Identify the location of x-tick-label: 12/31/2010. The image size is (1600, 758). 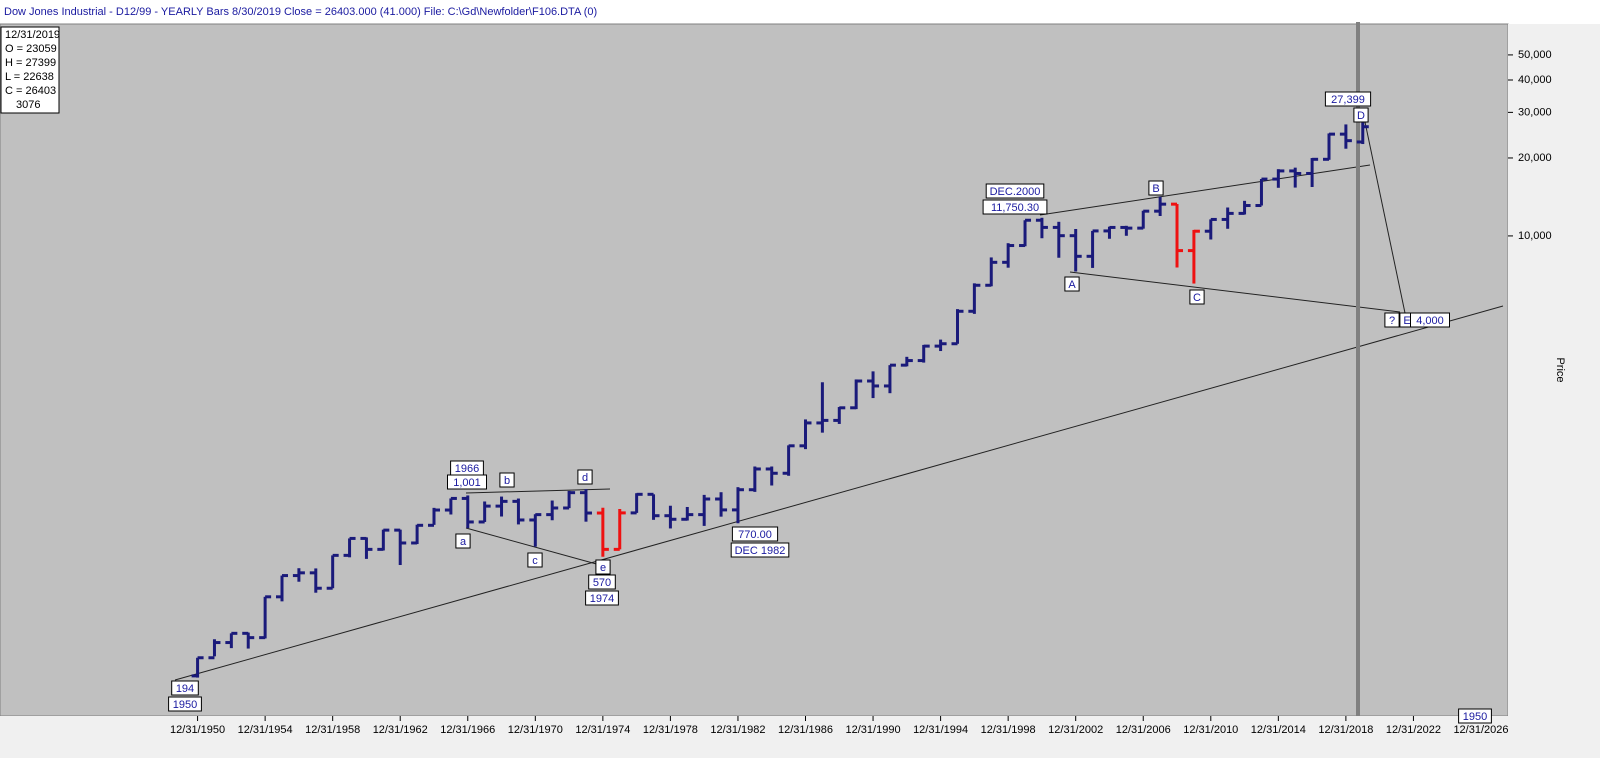
(1210, 730).